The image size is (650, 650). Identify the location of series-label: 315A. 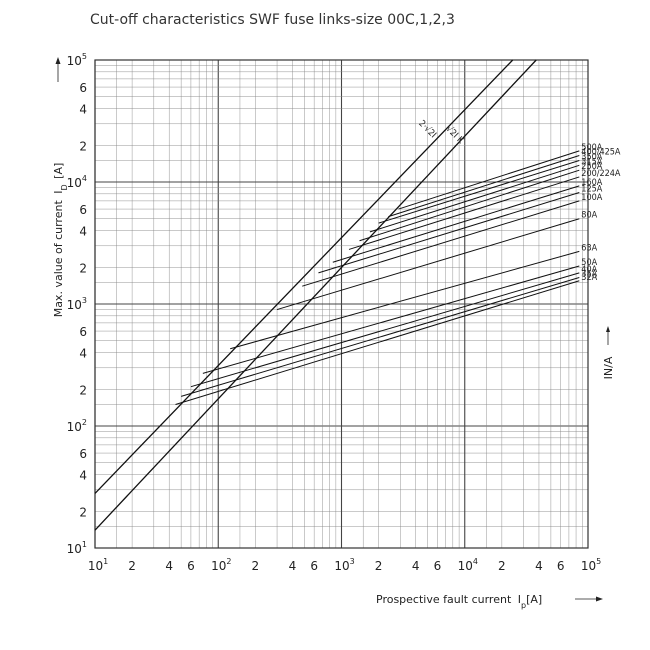
(591, 162).